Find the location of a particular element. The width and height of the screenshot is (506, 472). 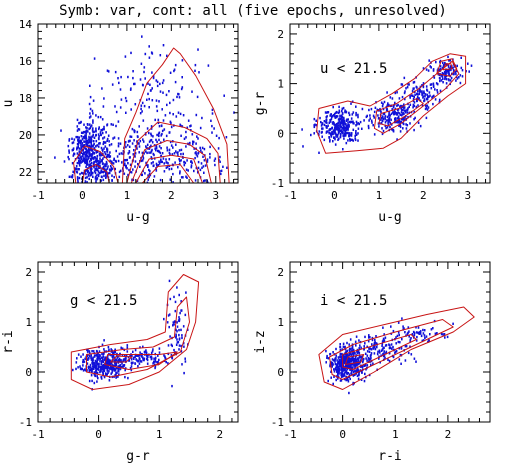

y-axis-label: u is located at coordinates (8, 104).